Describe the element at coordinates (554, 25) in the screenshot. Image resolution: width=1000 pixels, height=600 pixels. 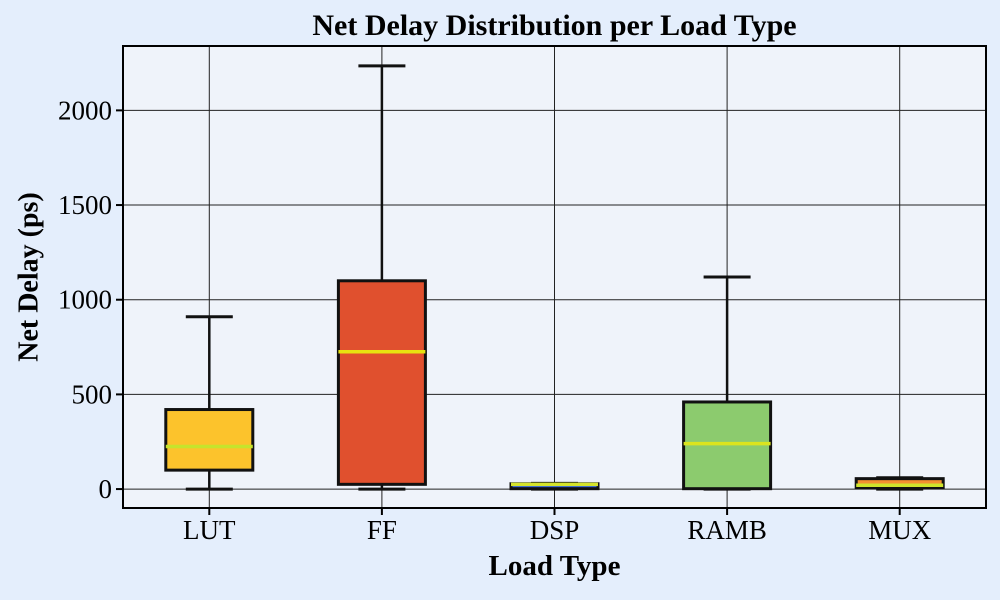
I see `chart-title: Net Delay Distribution per Load Type` at that location.